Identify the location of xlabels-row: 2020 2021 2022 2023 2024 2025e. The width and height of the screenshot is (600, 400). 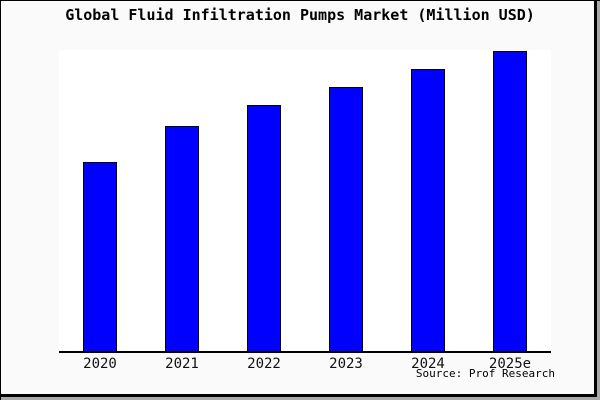
(305, 363).